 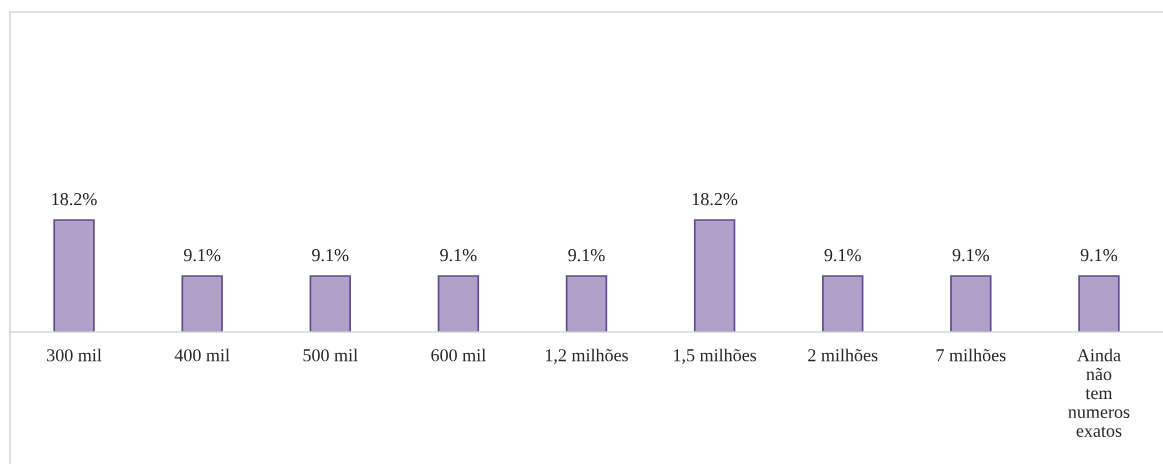 I want to click on x-tick-label: 7 milhões, so click(x=971, y=355).